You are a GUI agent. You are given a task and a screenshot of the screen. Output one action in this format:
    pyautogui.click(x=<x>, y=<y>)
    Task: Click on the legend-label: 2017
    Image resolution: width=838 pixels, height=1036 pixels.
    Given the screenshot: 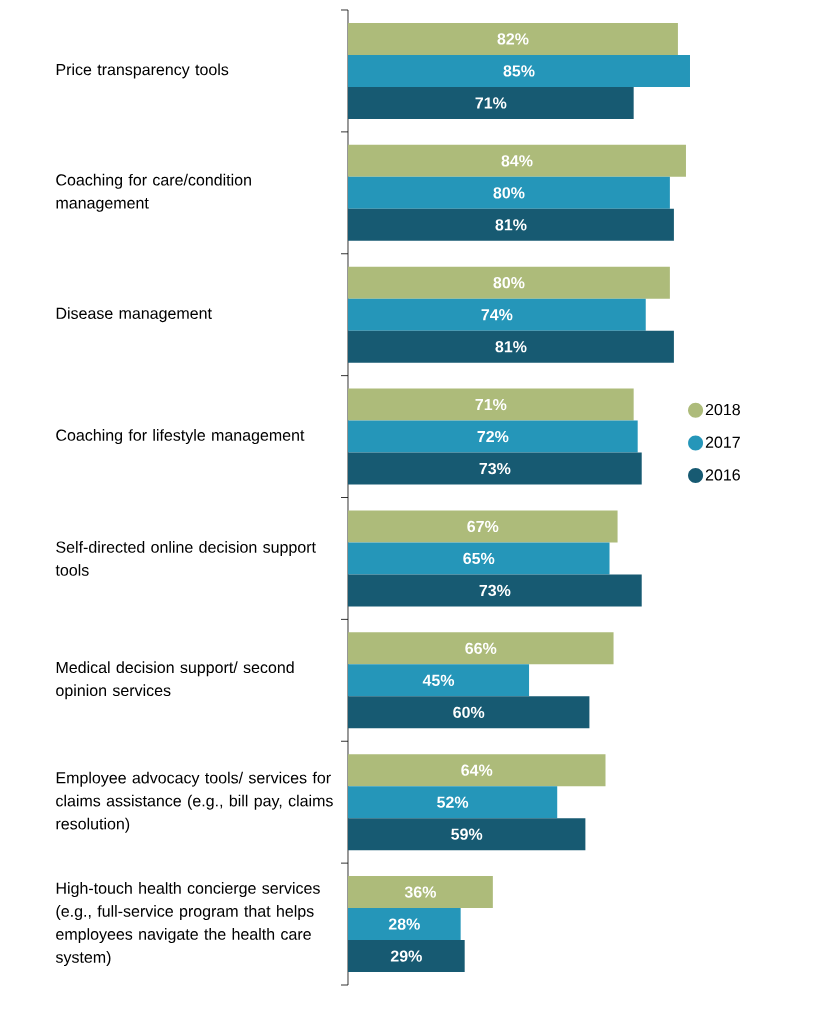 What is the action you would take?
    pyautogui.click(x=722, y=442)
    